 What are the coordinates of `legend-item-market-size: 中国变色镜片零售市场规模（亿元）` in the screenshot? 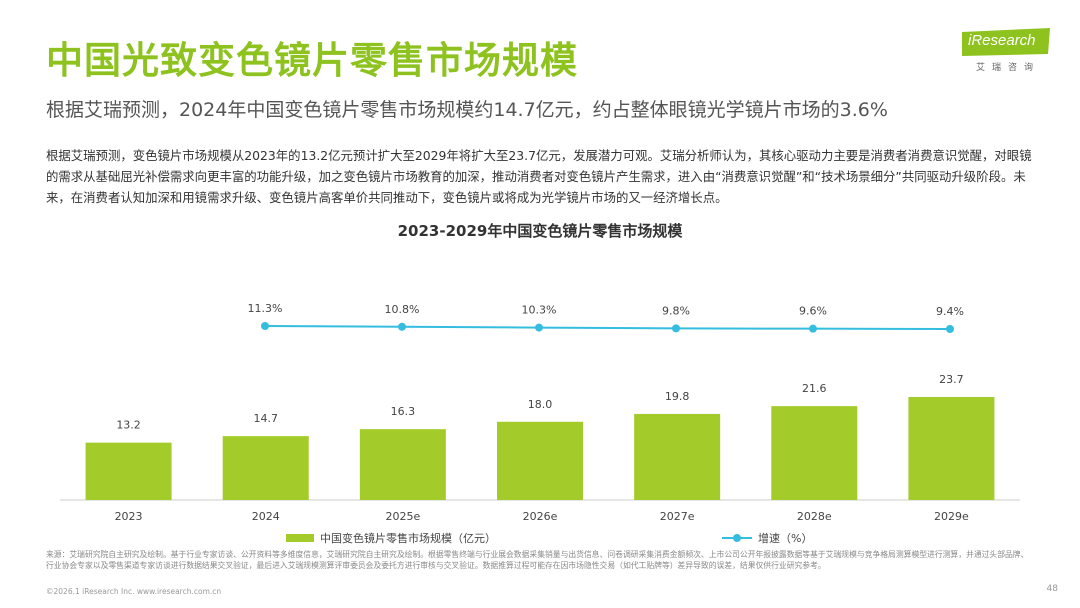 It's located at (391, 538).